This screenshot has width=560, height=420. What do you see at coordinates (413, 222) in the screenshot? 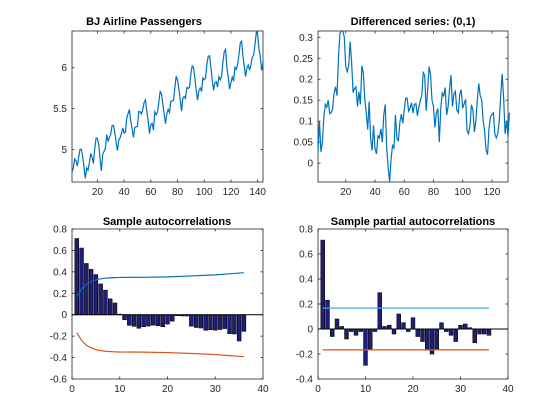
I see `chart-title: Sample partial autocorrelations` at bounding box center [413, 222].